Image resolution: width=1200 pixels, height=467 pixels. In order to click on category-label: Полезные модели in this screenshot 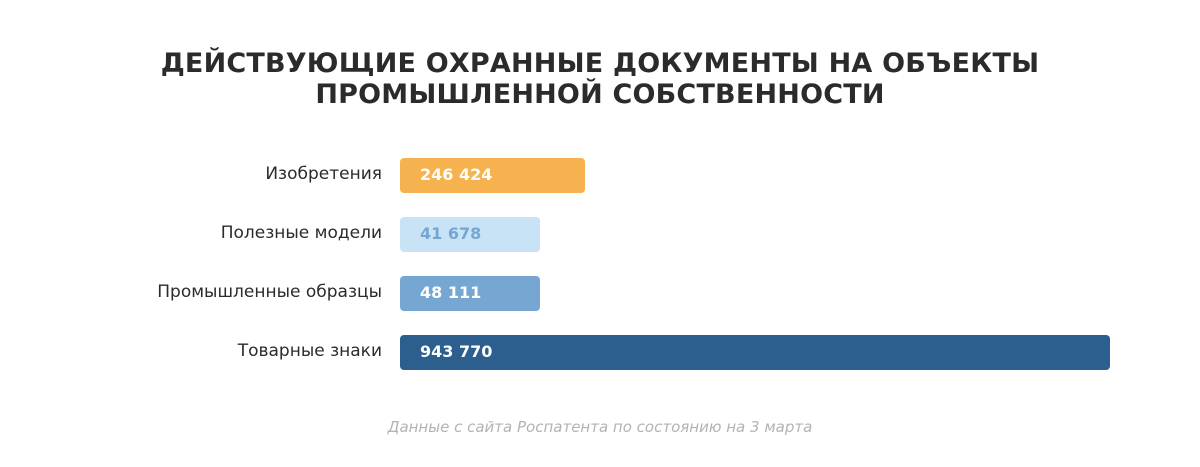, I will do `click(301, 233)`.